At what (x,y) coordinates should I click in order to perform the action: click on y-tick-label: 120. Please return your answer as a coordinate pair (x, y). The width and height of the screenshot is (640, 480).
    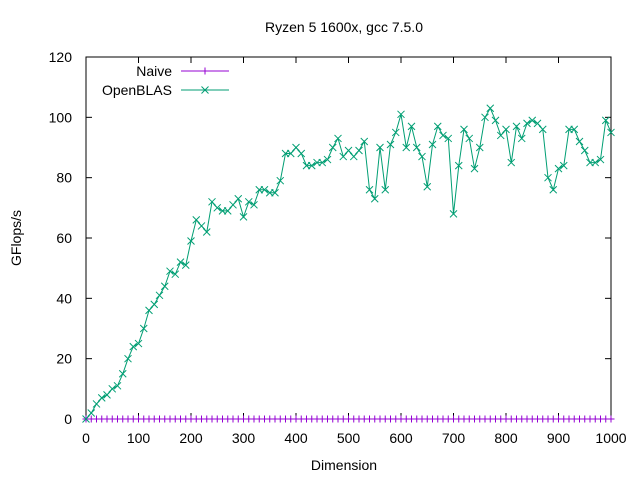
    Looking at the image, I should click on (61, 57).